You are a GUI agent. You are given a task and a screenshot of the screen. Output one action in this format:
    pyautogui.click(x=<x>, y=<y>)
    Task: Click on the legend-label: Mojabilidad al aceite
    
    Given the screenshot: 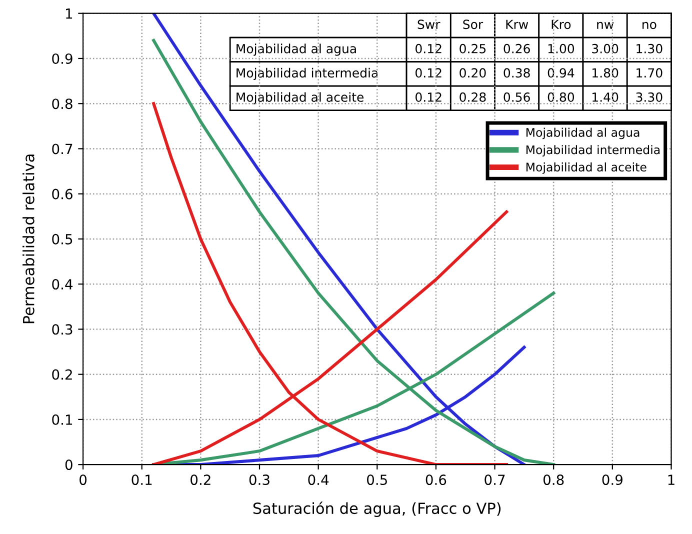 What is the action you would take?
    pyautogui.click(x=586, y=168)
    